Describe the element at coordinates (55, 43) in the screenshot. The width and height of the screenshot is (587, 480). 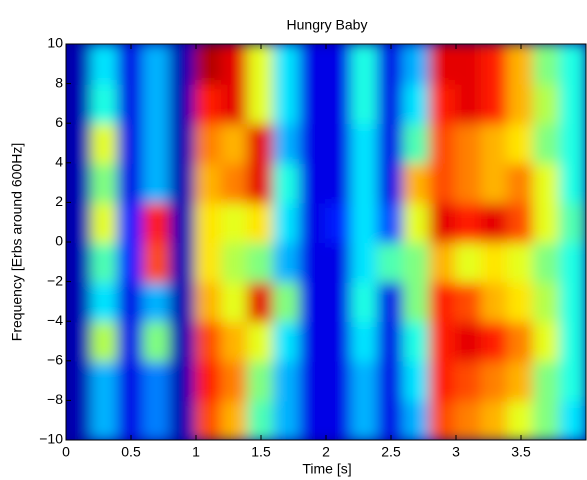
I see `y-tick-label: 10` at that location.